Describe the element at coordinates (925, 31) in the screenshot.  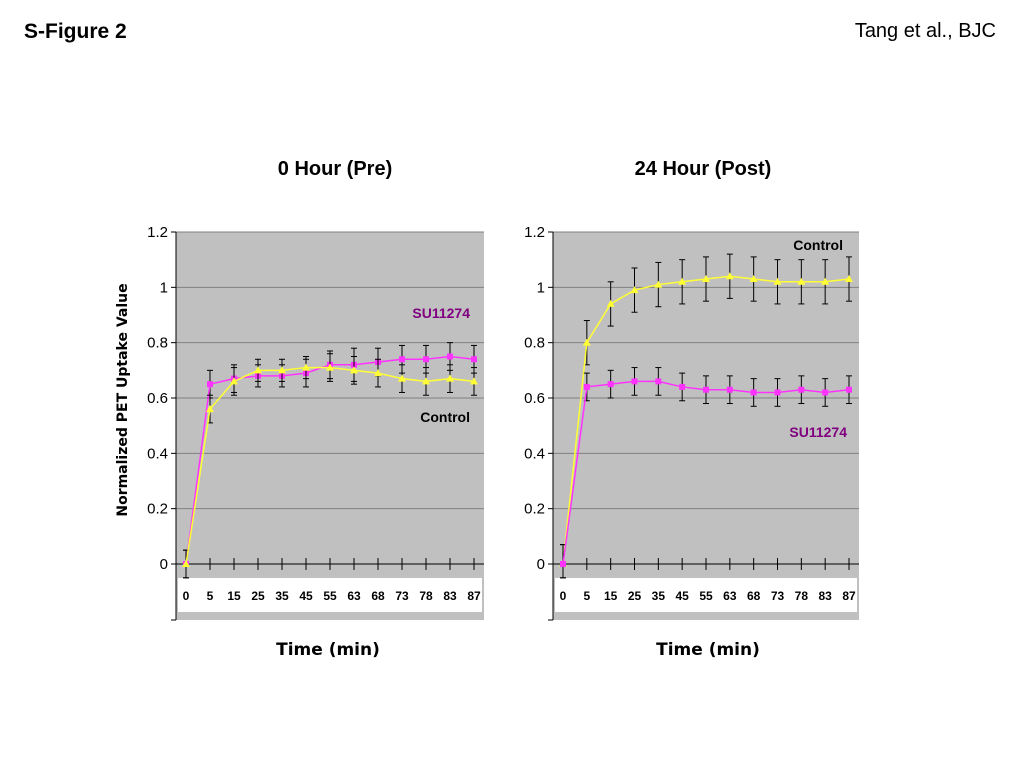
I see `credit-text: Tang et al., BJC` at that location.